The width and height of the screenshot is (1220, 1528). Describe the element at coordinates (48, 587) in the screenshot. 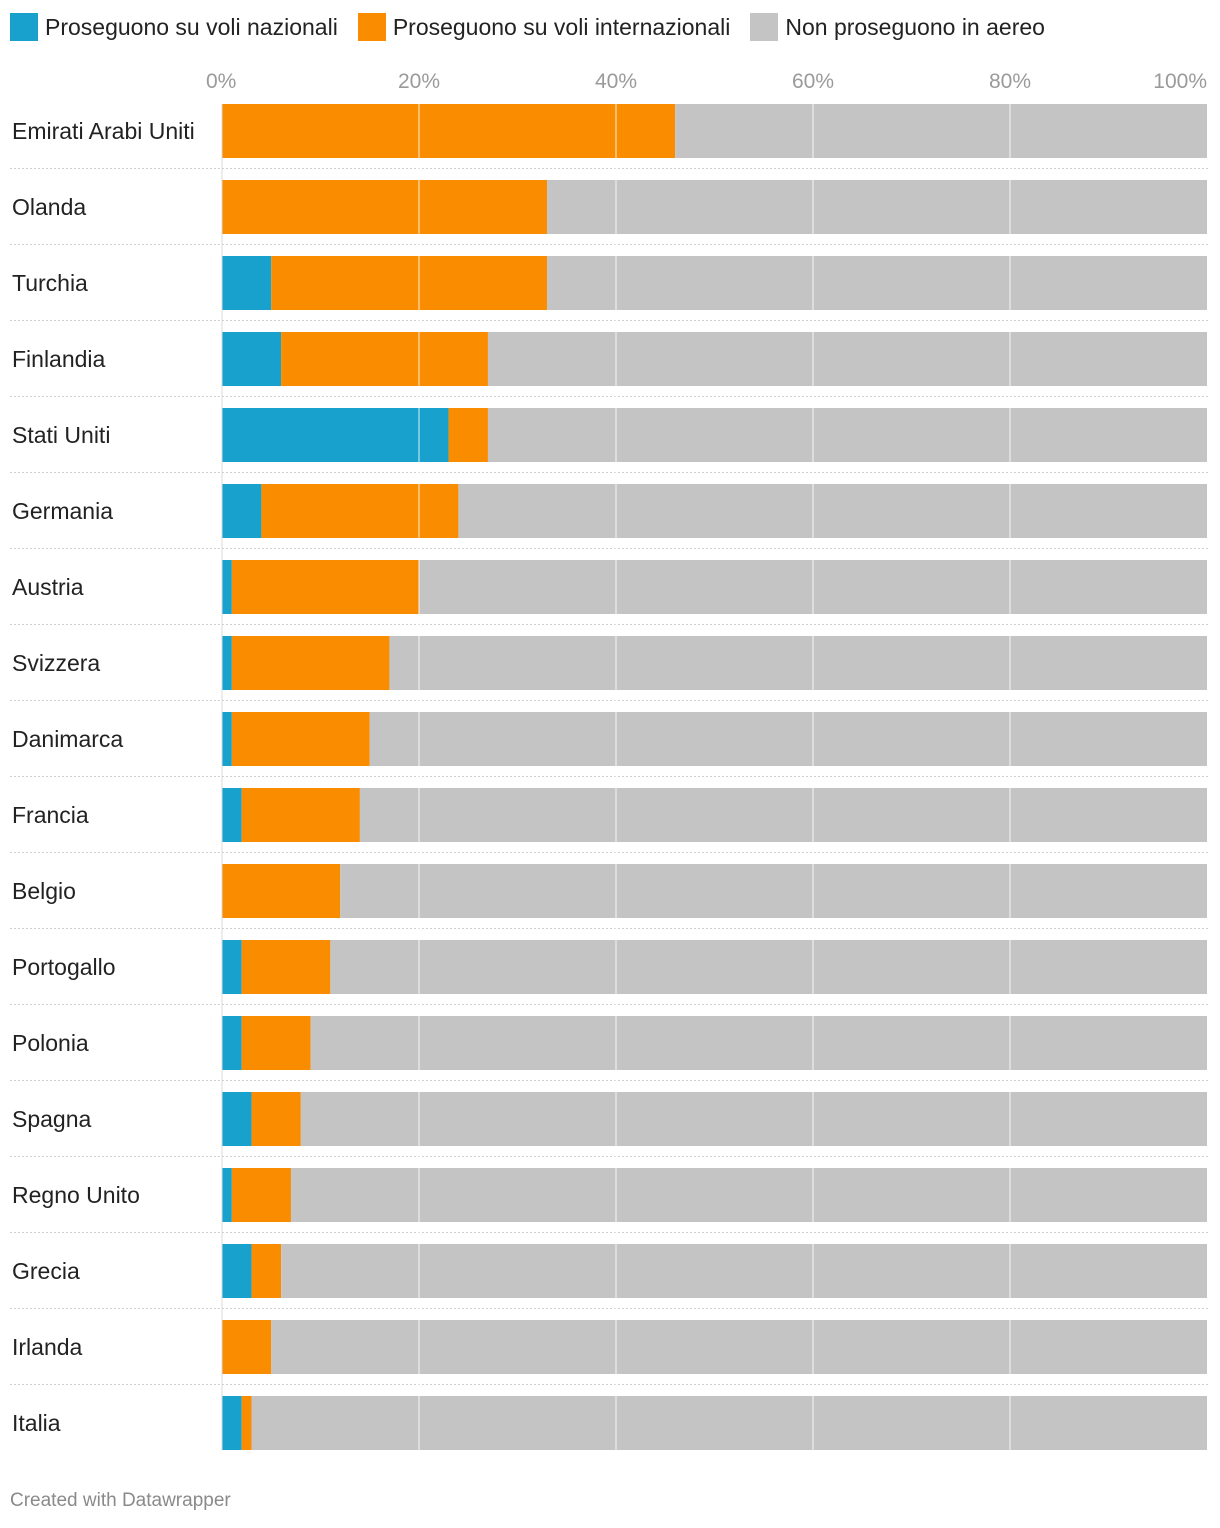

I see `category-label: Austria` at that location.